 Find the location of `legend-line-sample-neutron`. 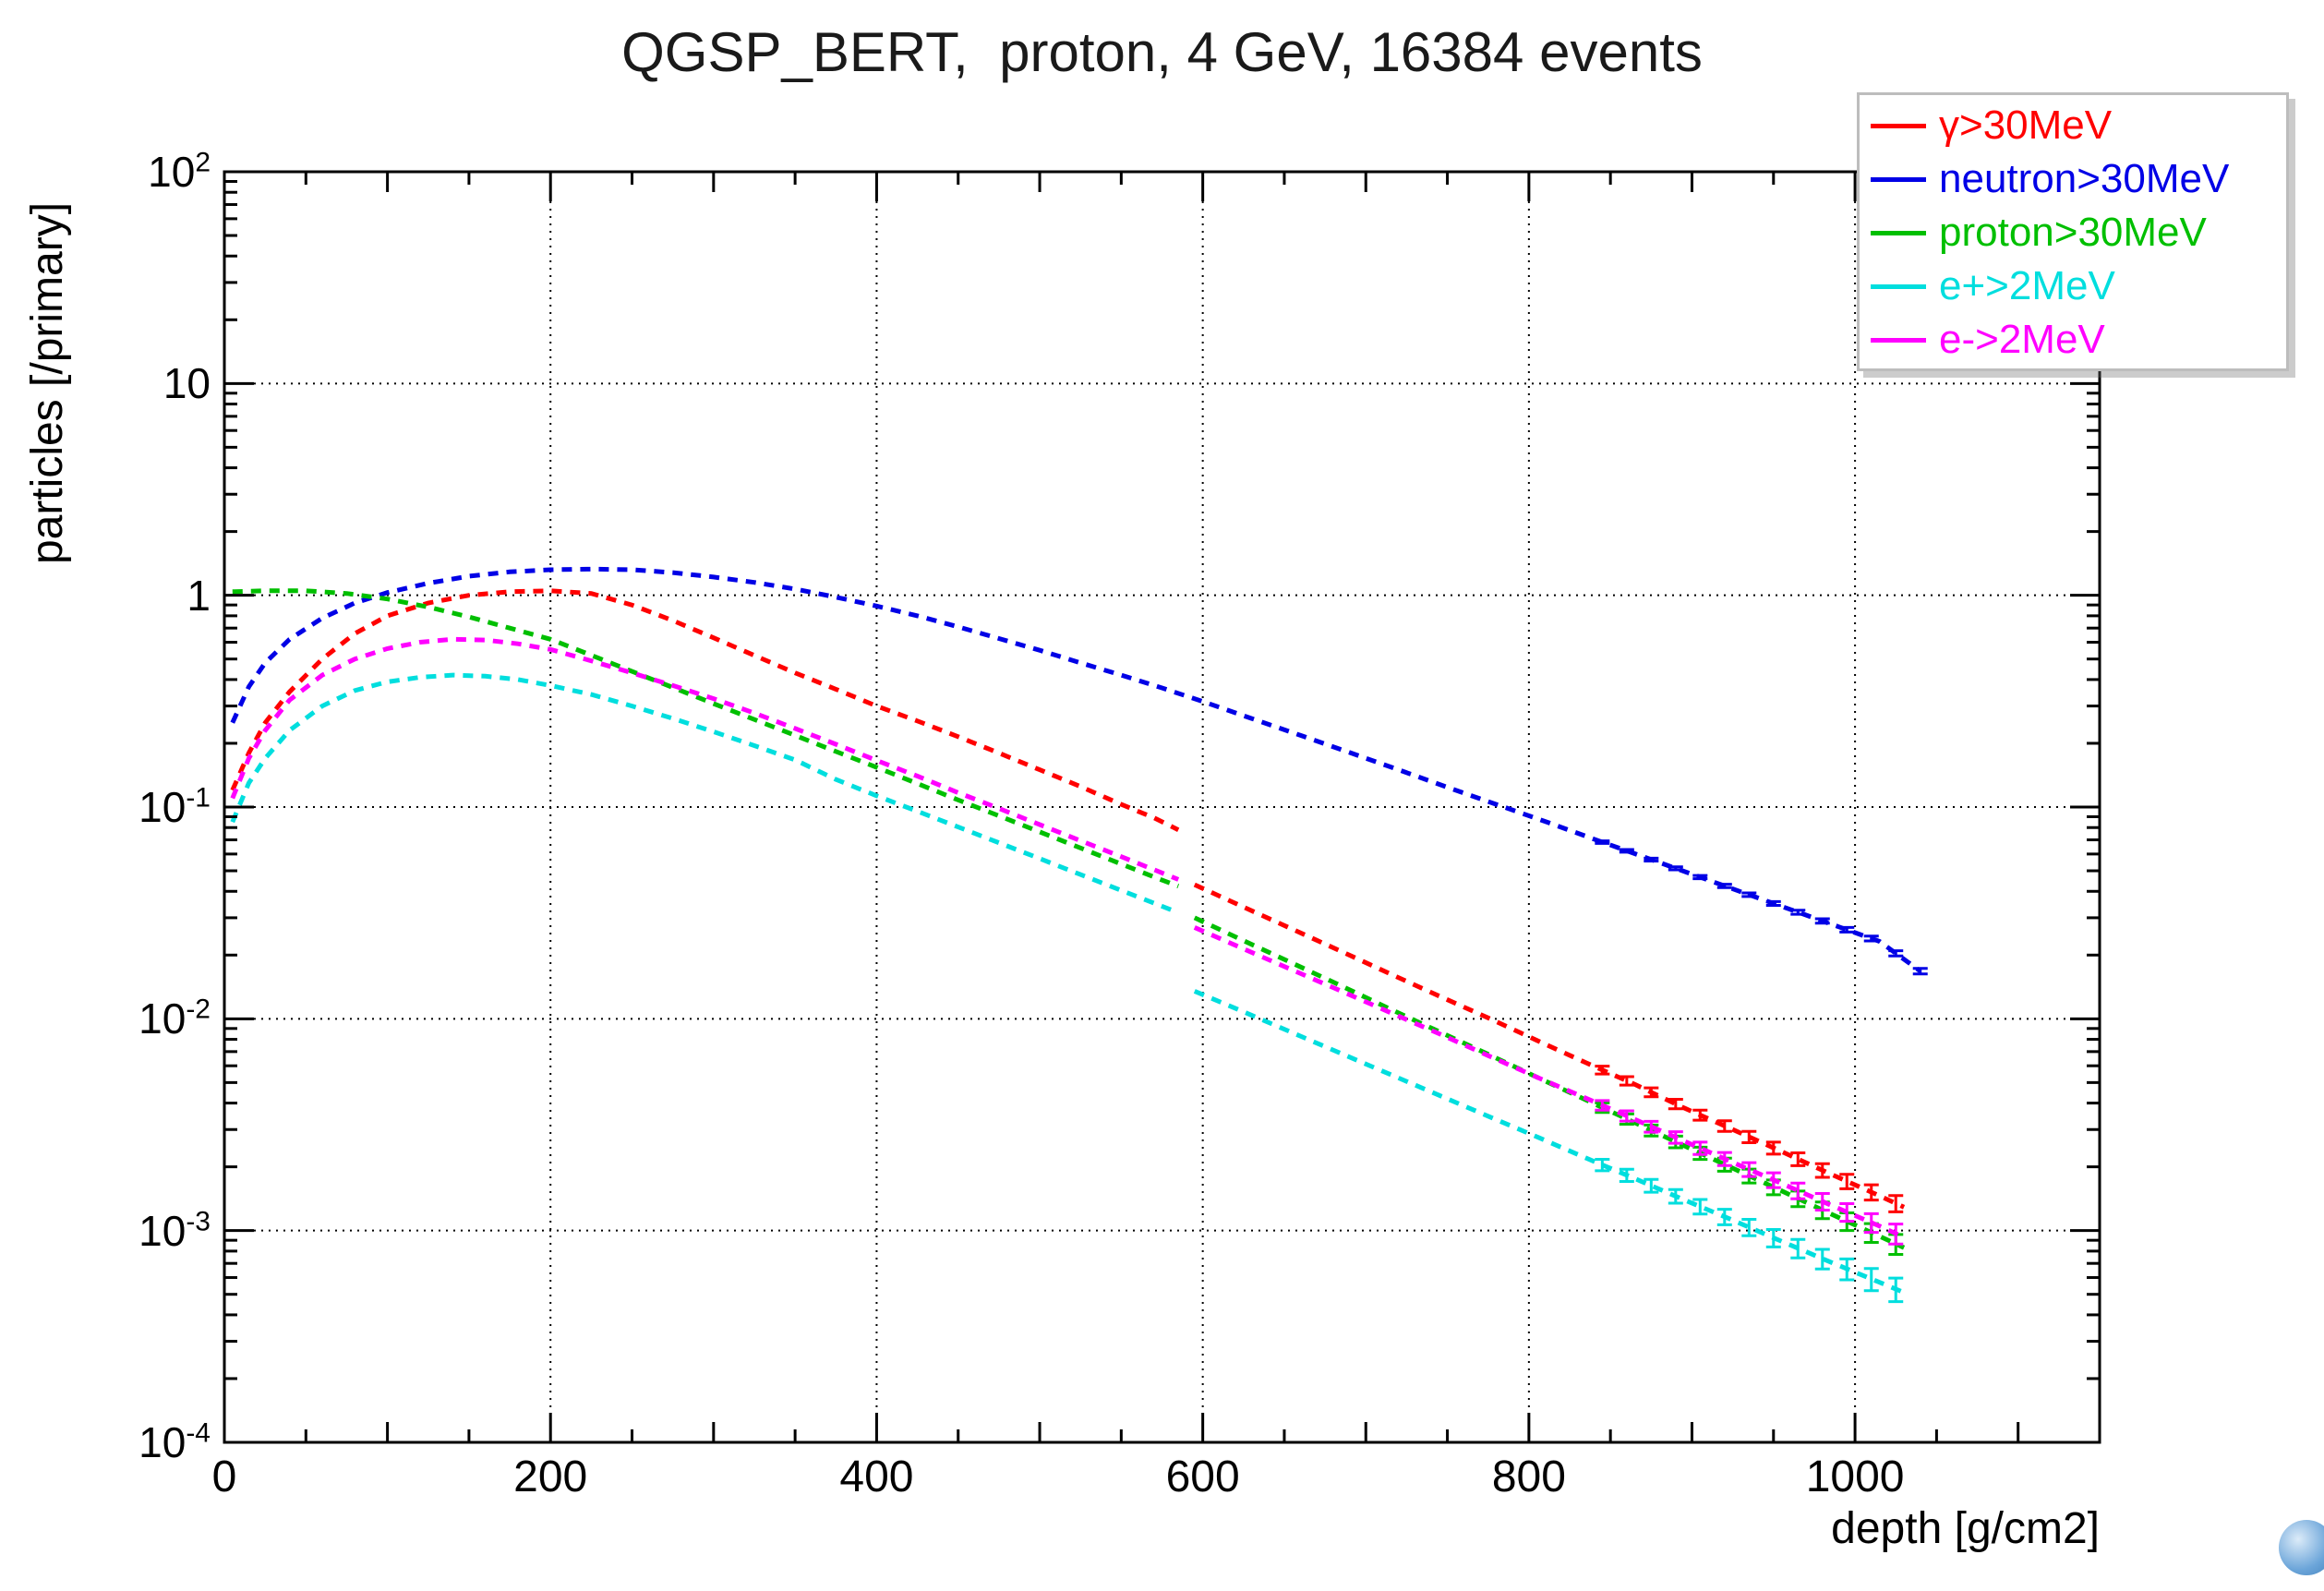

legend-line-sample-neutron is located at coordinates (1898, 179).